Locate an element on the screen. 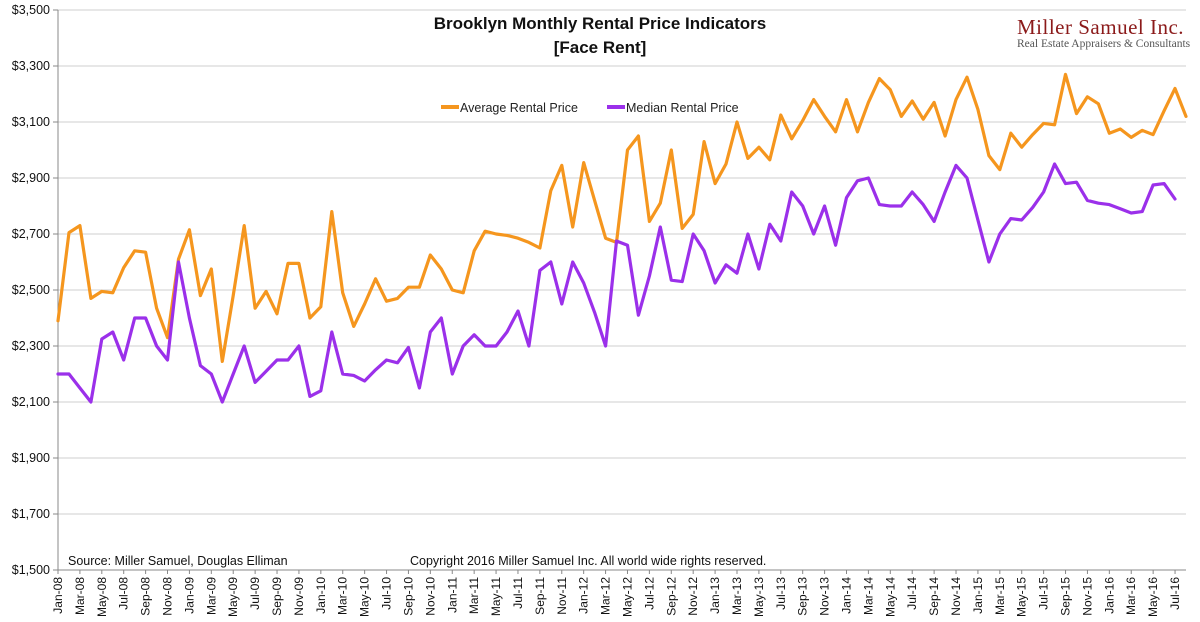 This screenshot has width=1200, height=622. x-tick-label: Mar-12 is located at coordinates (606, 596).